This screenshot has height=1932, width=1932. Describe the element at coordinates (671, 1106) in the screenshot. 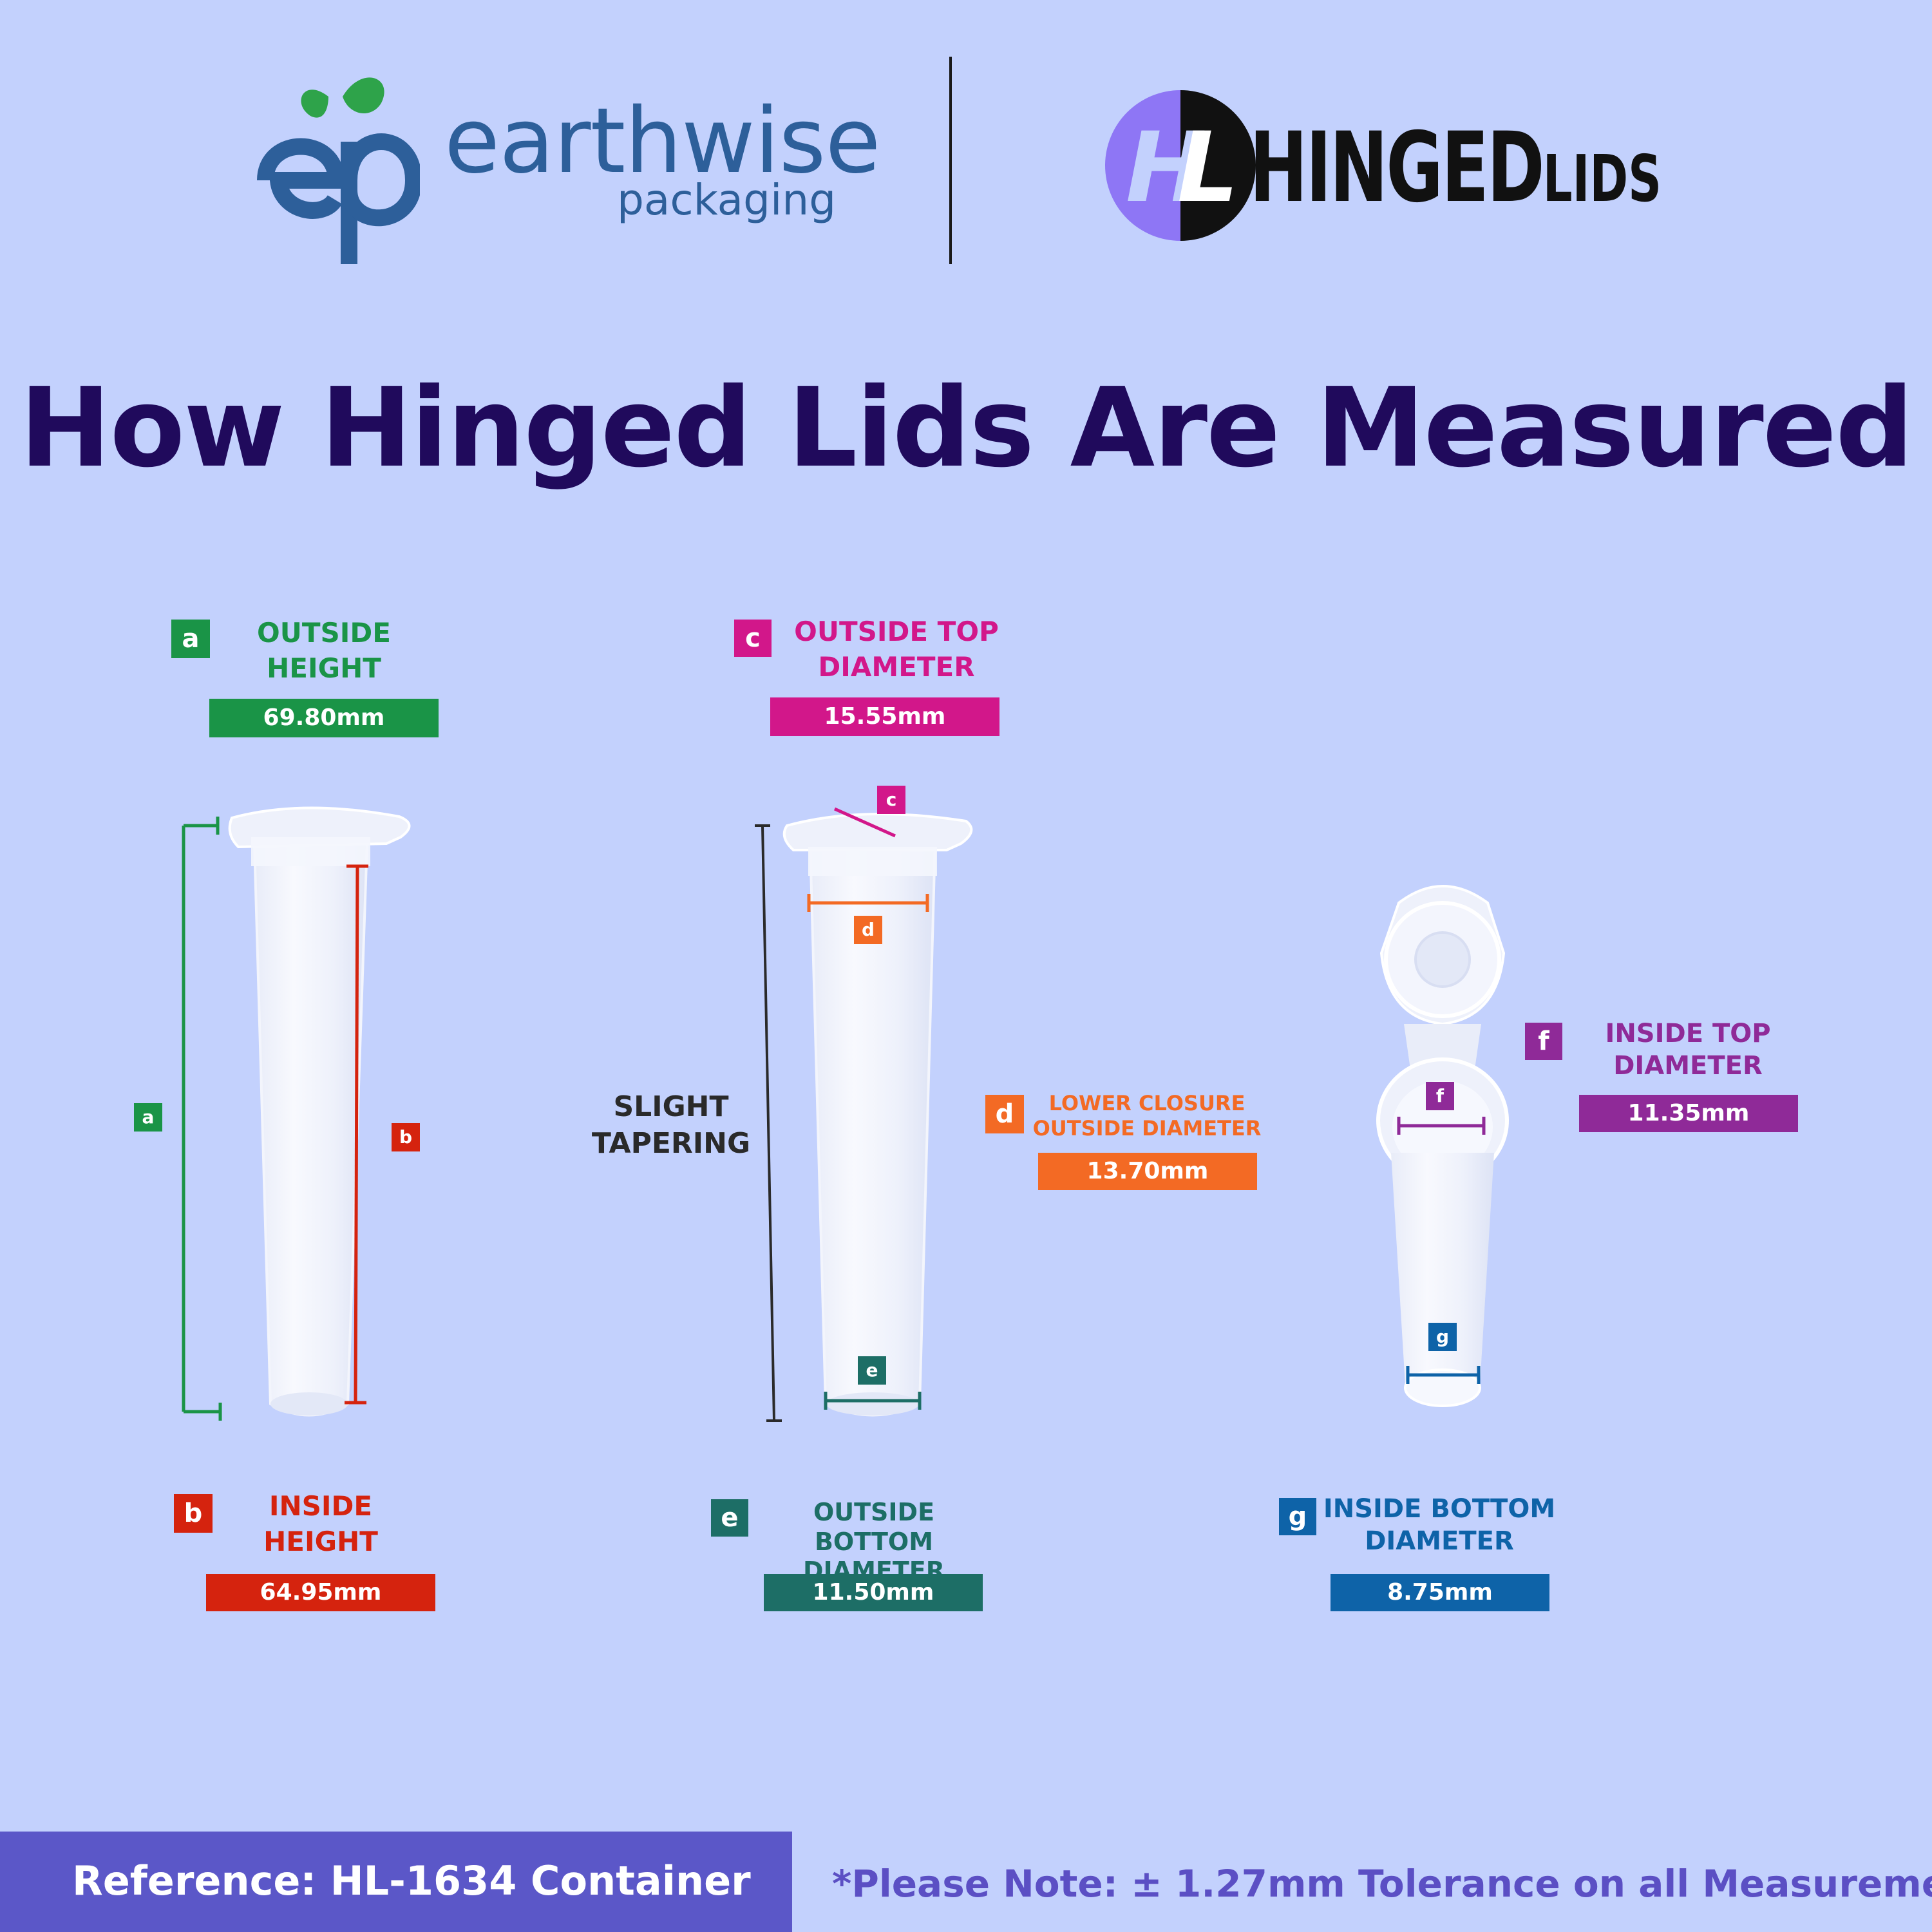

I see `label-line: SLIGHT` at that location.